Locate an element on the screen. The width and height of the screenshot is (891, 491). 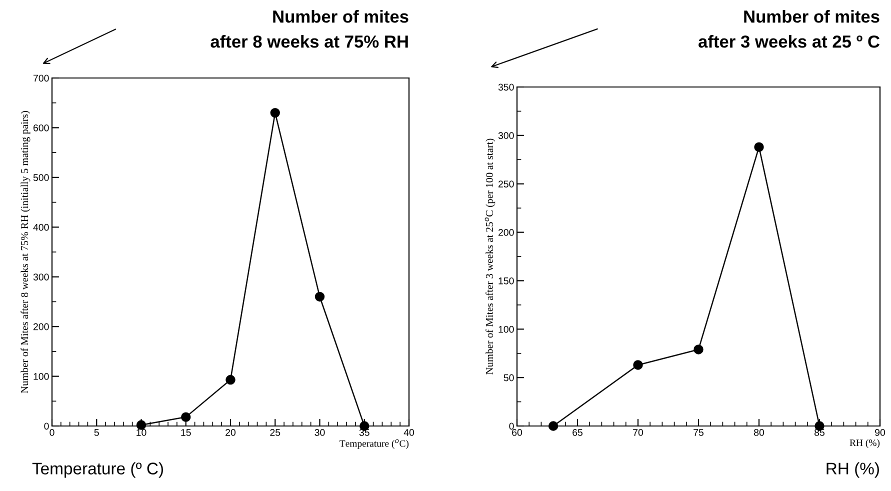
y-tick-label: 500 is located at coordinates (41, 178).